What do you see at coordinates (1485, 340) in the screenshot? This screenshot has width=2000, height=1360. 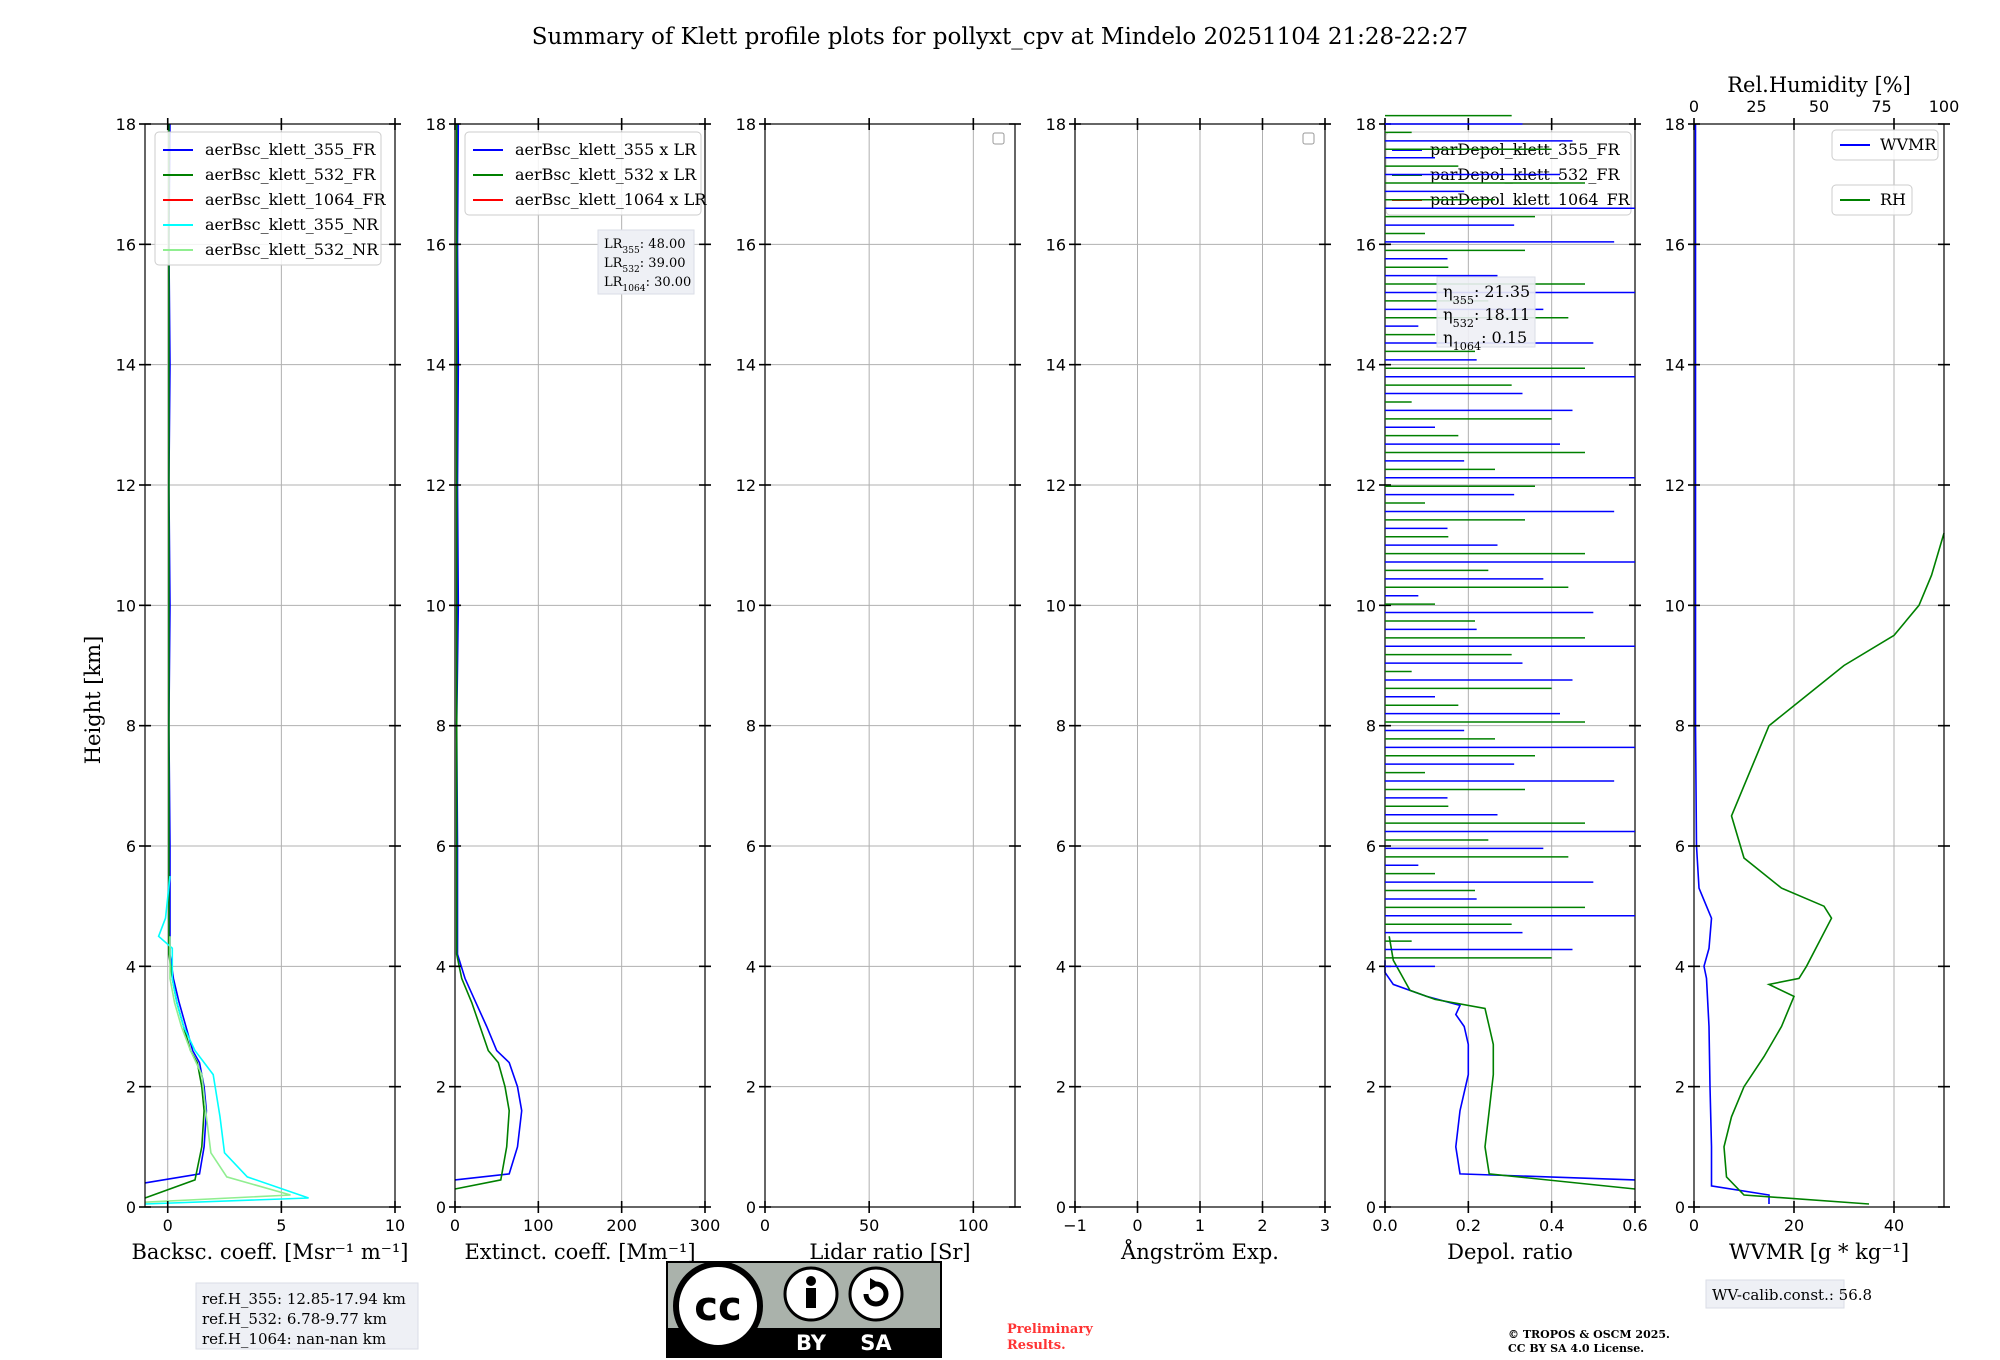 I see `eta-1064-label: η1064: 0.15` at bounding box center [1485, 340].